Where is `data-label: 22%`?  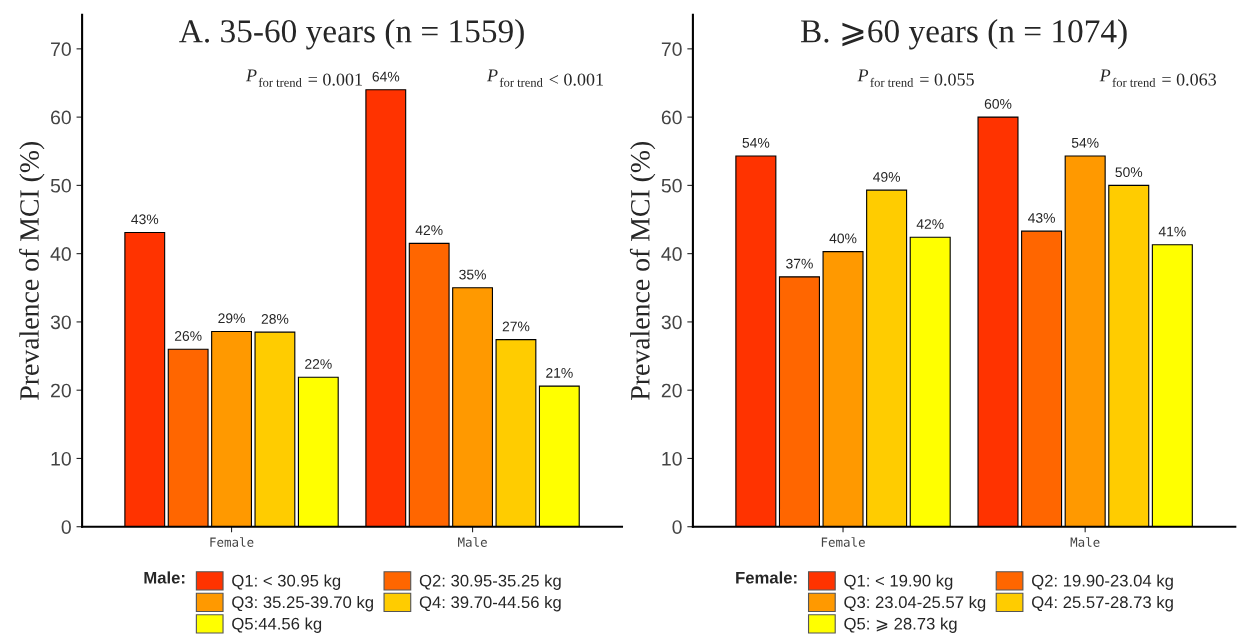
data-label: 22% is located at coordinates (318, 364).